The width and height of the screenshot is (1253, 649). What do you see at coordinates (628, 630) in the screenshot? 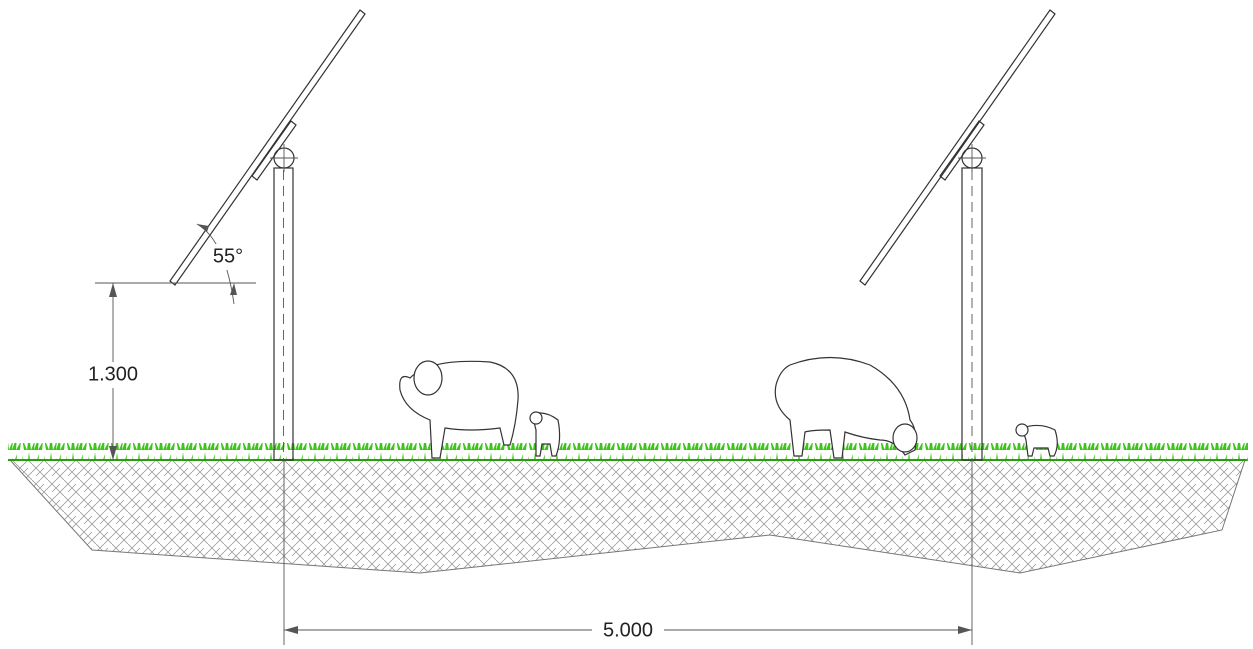
I see `spacing-label: 5.000` at bounding box center [628, 630].